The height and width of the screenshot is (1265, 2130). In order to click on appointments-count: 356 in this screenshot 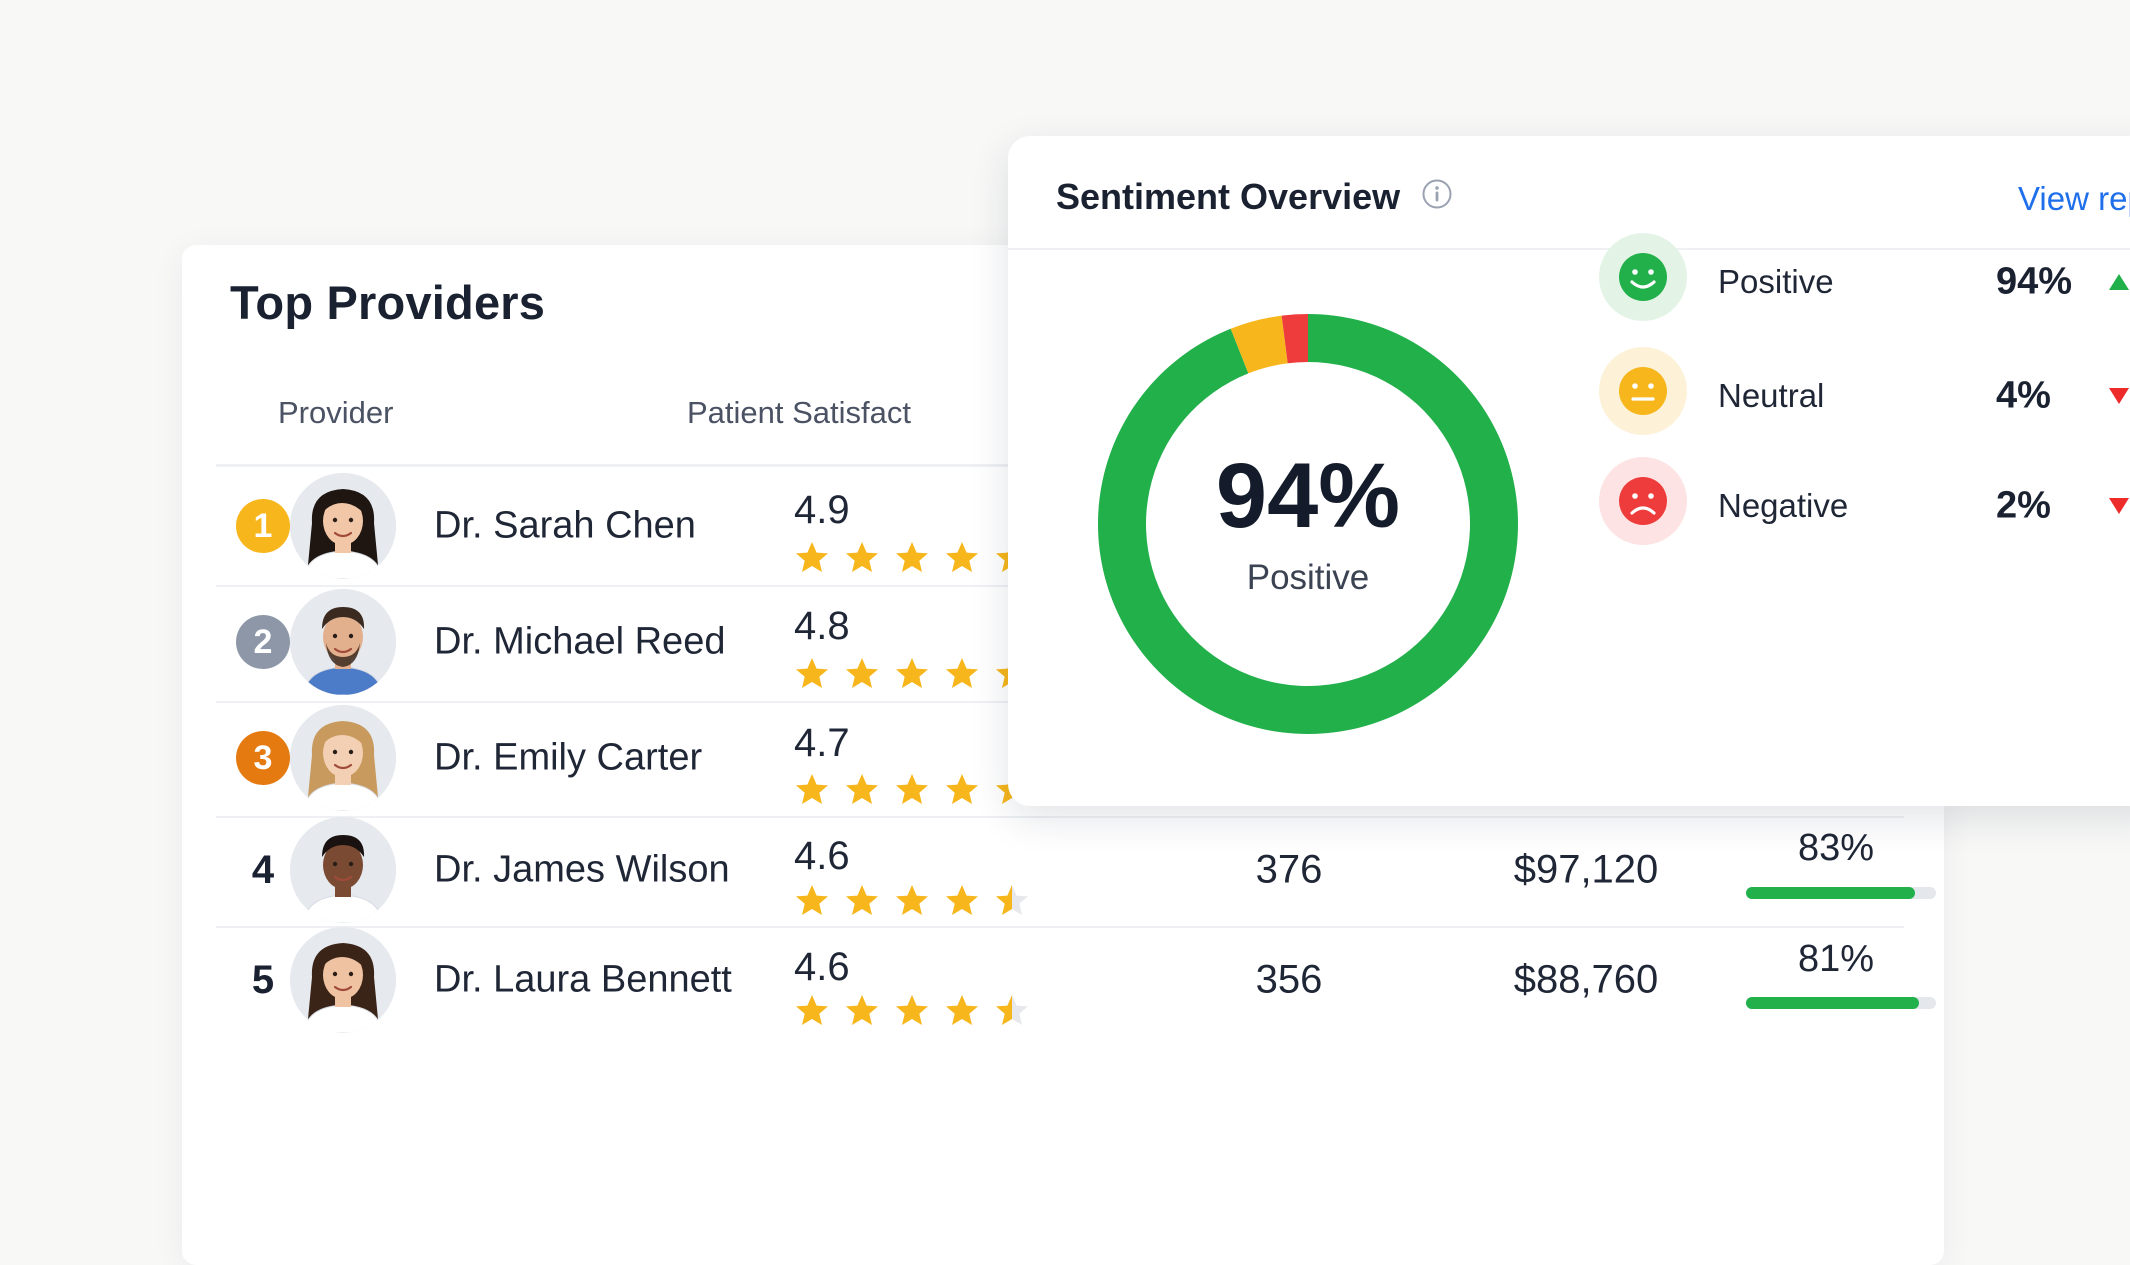, I will do `click(1289, 979)`.